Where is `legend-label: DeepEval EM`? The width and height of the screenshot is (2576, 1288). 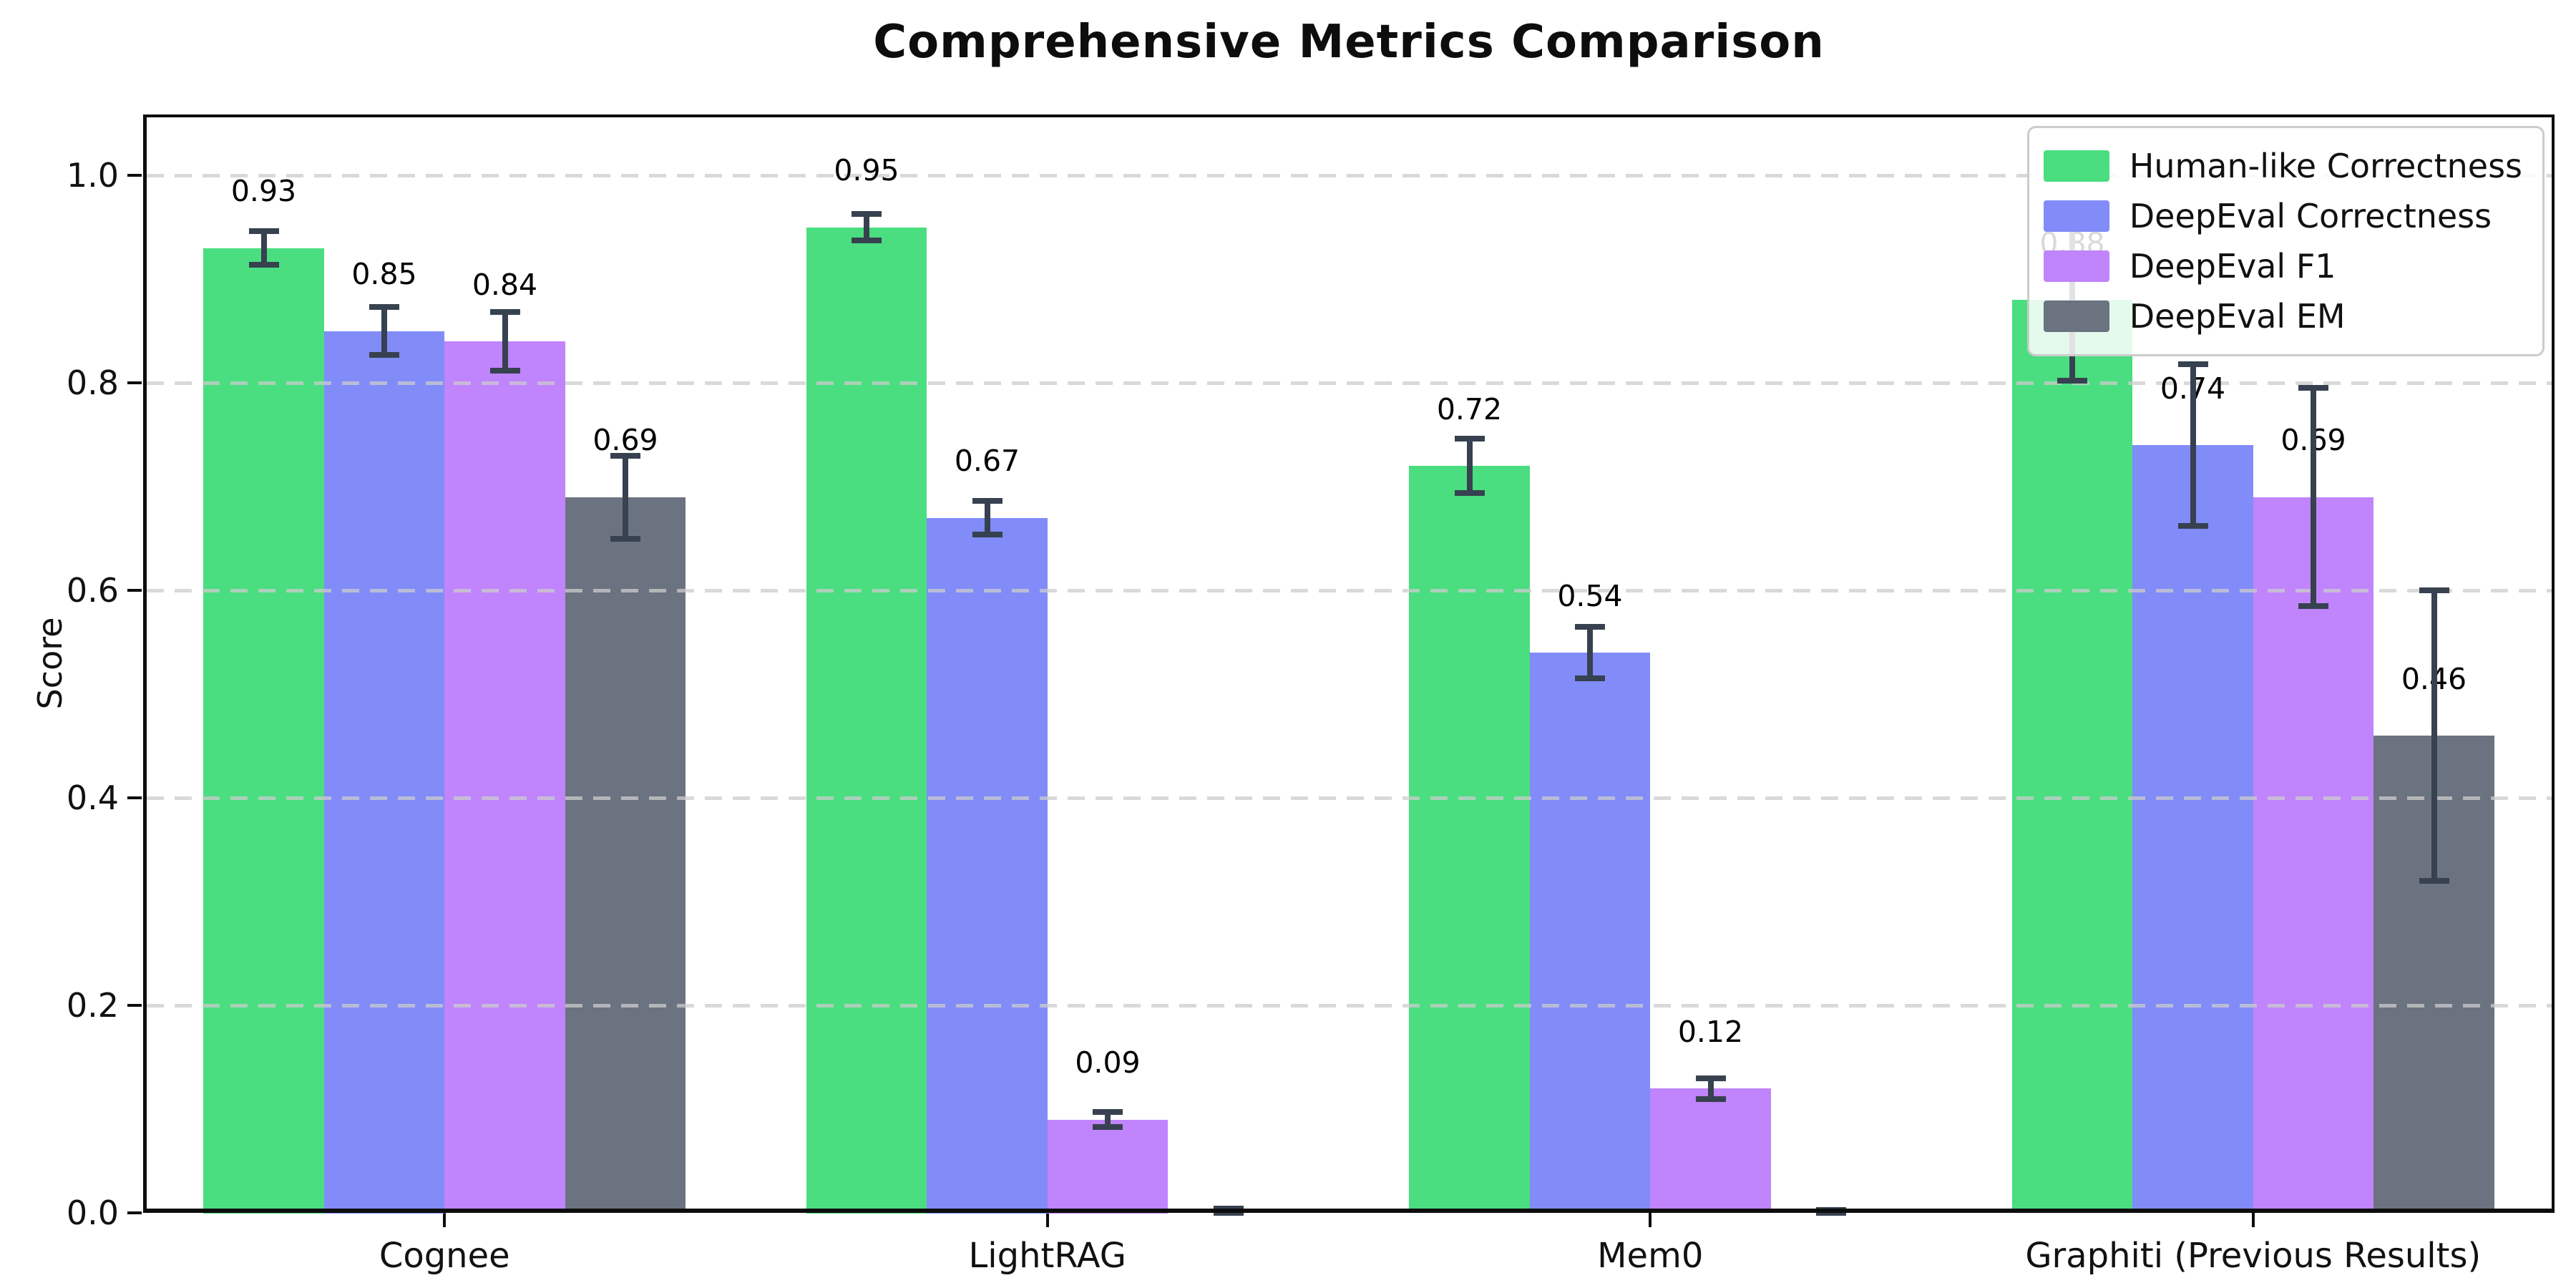
legend-label: DeepEval EM is located at coordinates (2237, 316).